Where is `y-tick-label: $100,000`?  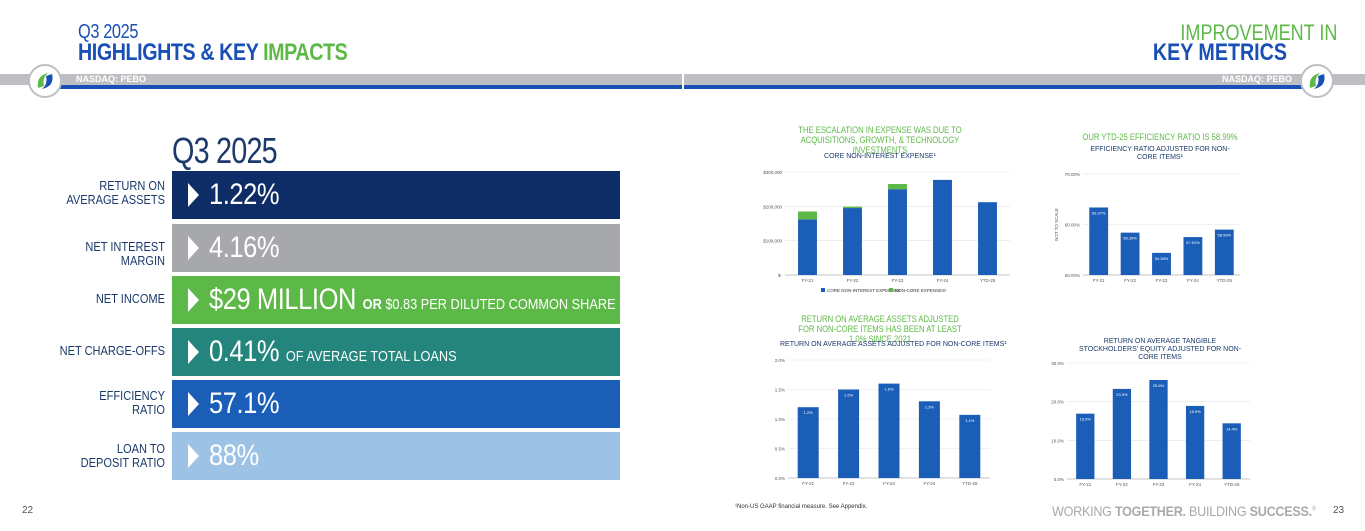
y-tick-label: $100,000 is located at coordinates (772, 241).